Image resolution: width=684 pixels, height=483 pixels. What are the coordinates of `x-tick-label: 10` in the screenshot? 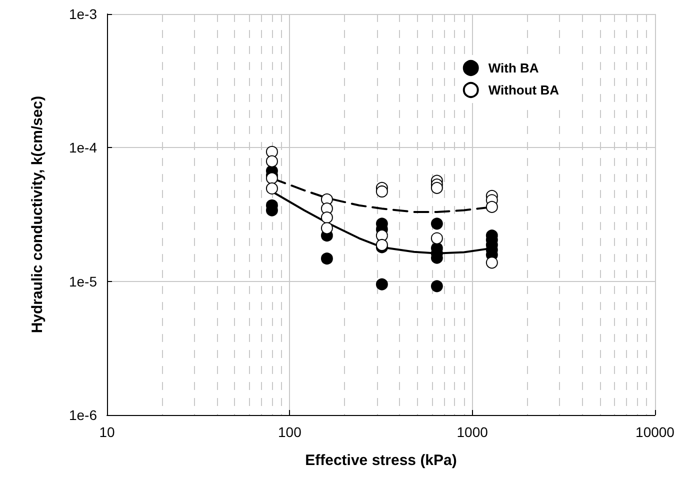 It's located at (107, 432).